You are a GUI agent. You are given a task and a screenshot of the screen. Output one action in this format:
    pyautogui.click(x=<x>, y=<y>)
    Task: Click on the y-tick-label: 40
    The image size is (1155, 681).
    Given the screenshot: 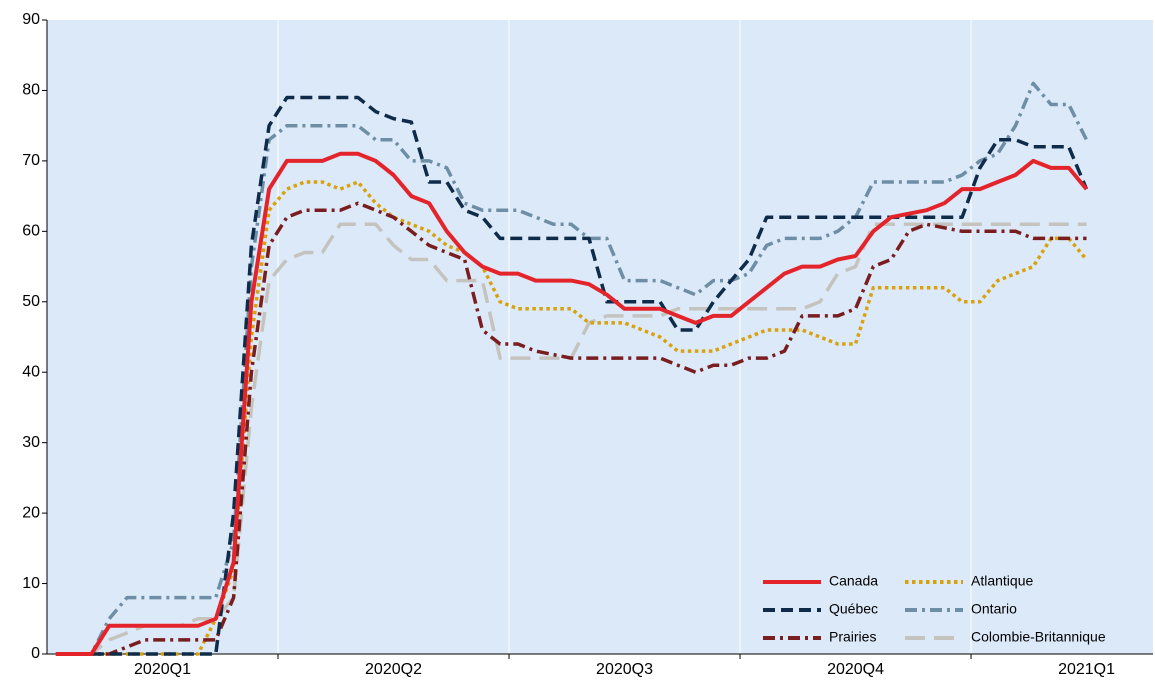 What is the action you would take?
    pyautogui.click(x=31, y=371)
    